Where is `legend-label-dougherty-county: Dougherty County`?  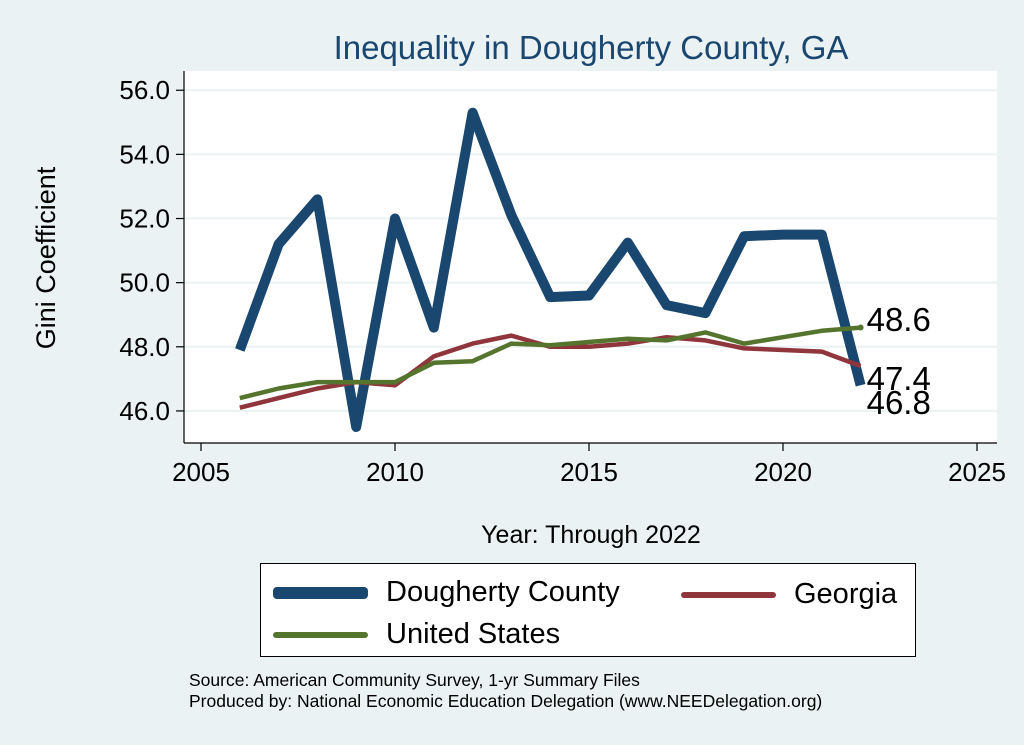
legend-label-dougherty-county: Dougherty County is located at coordinates (503, 592).